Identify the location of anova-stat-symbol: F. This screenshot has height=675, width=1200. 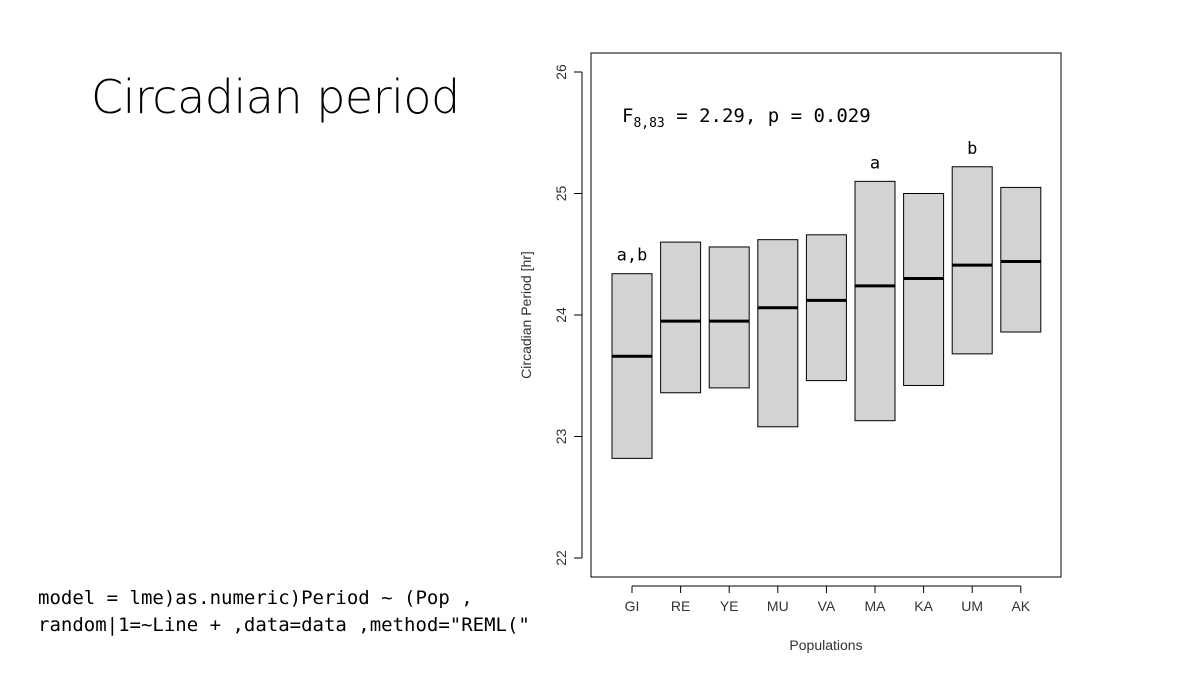
(627, 116).